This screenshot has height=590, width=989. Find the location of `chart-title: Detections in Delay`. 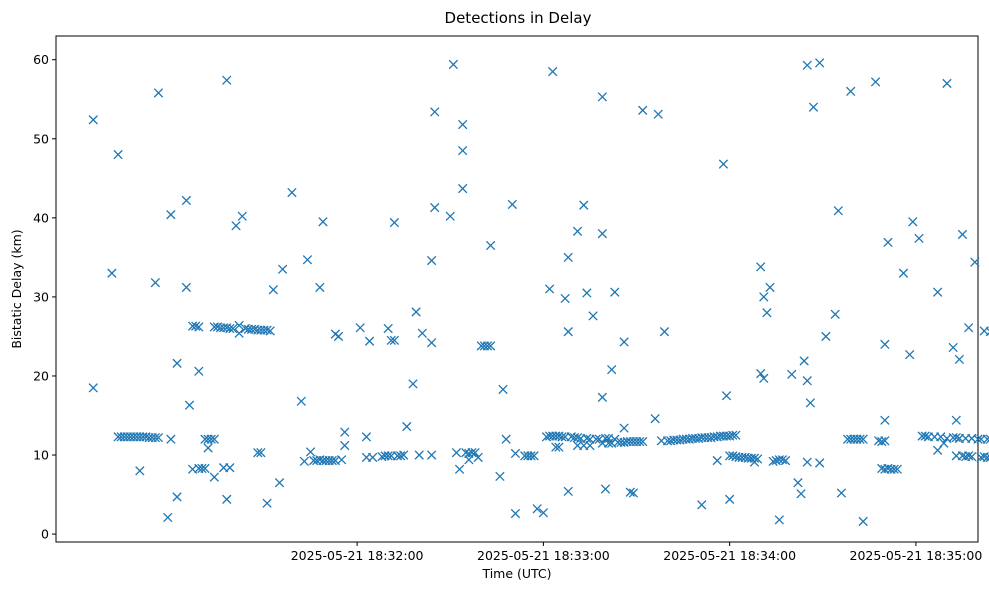

chart-title: Detections in Delay is located at coordinates (518, 18).